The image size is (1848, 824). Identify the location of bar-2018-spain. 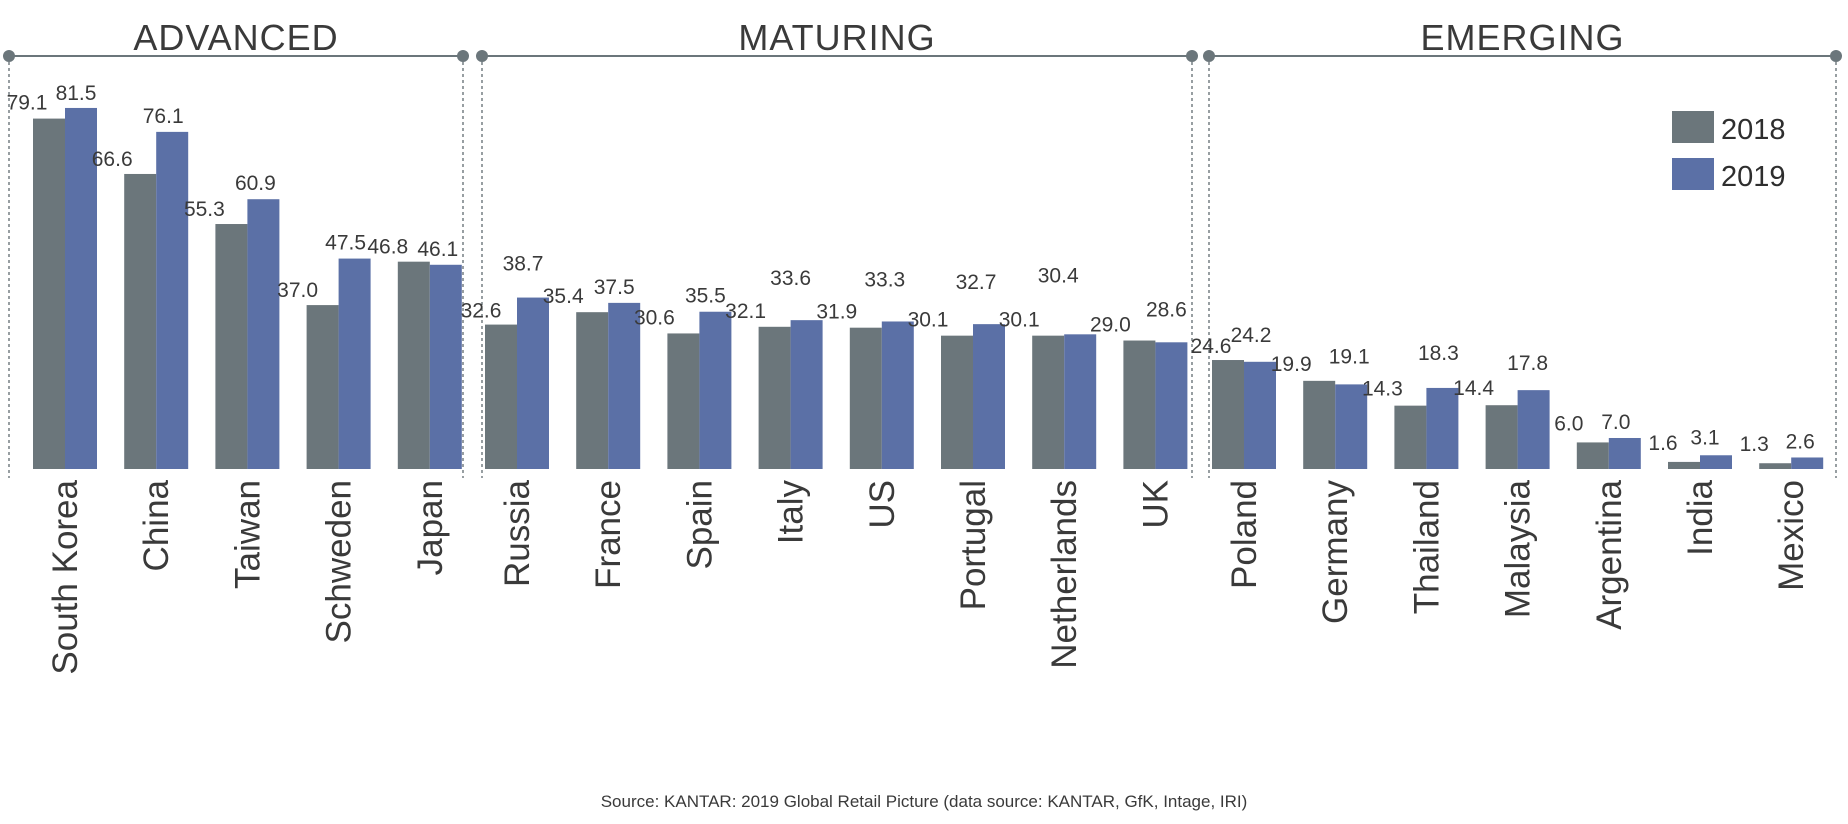
(683, 401).